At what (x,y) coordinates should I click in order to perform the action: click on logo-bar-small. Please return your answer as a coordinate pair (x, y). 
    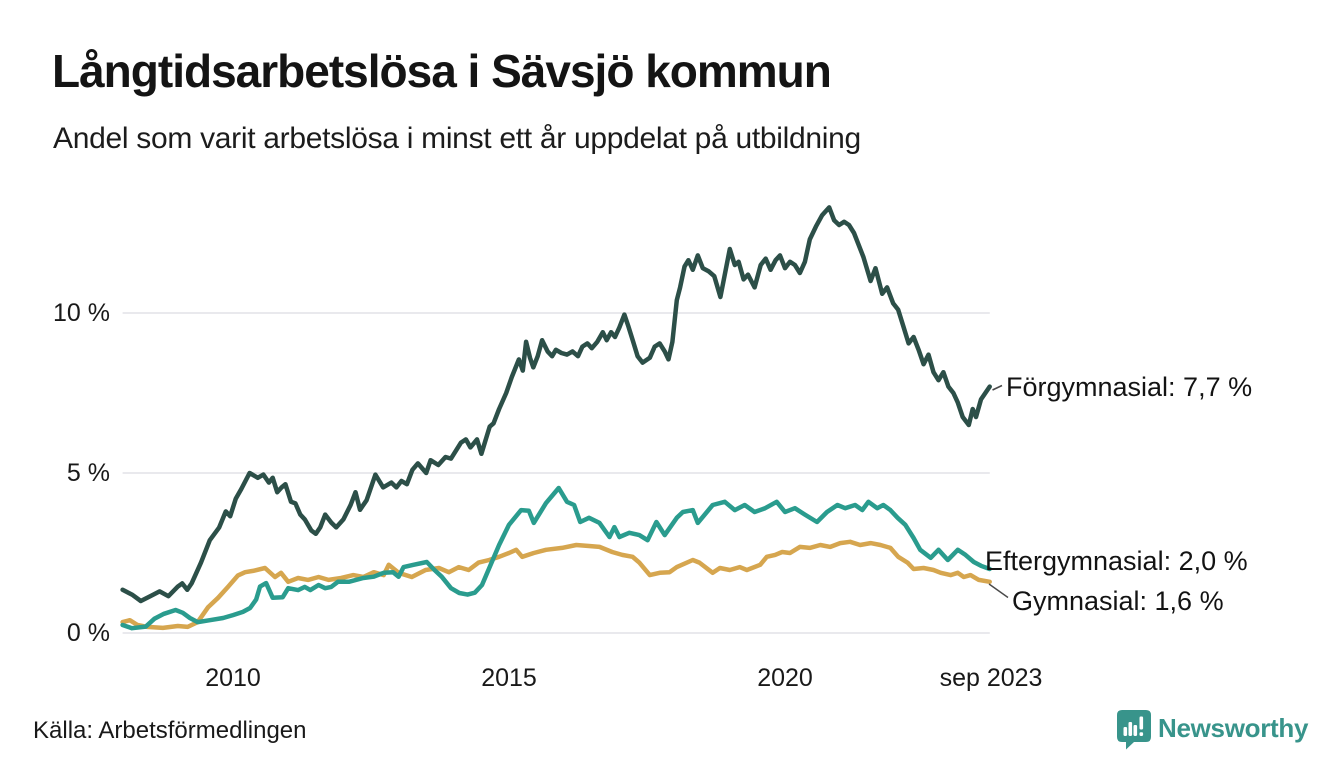
    Looking at the image, I should click on (1125, 731).